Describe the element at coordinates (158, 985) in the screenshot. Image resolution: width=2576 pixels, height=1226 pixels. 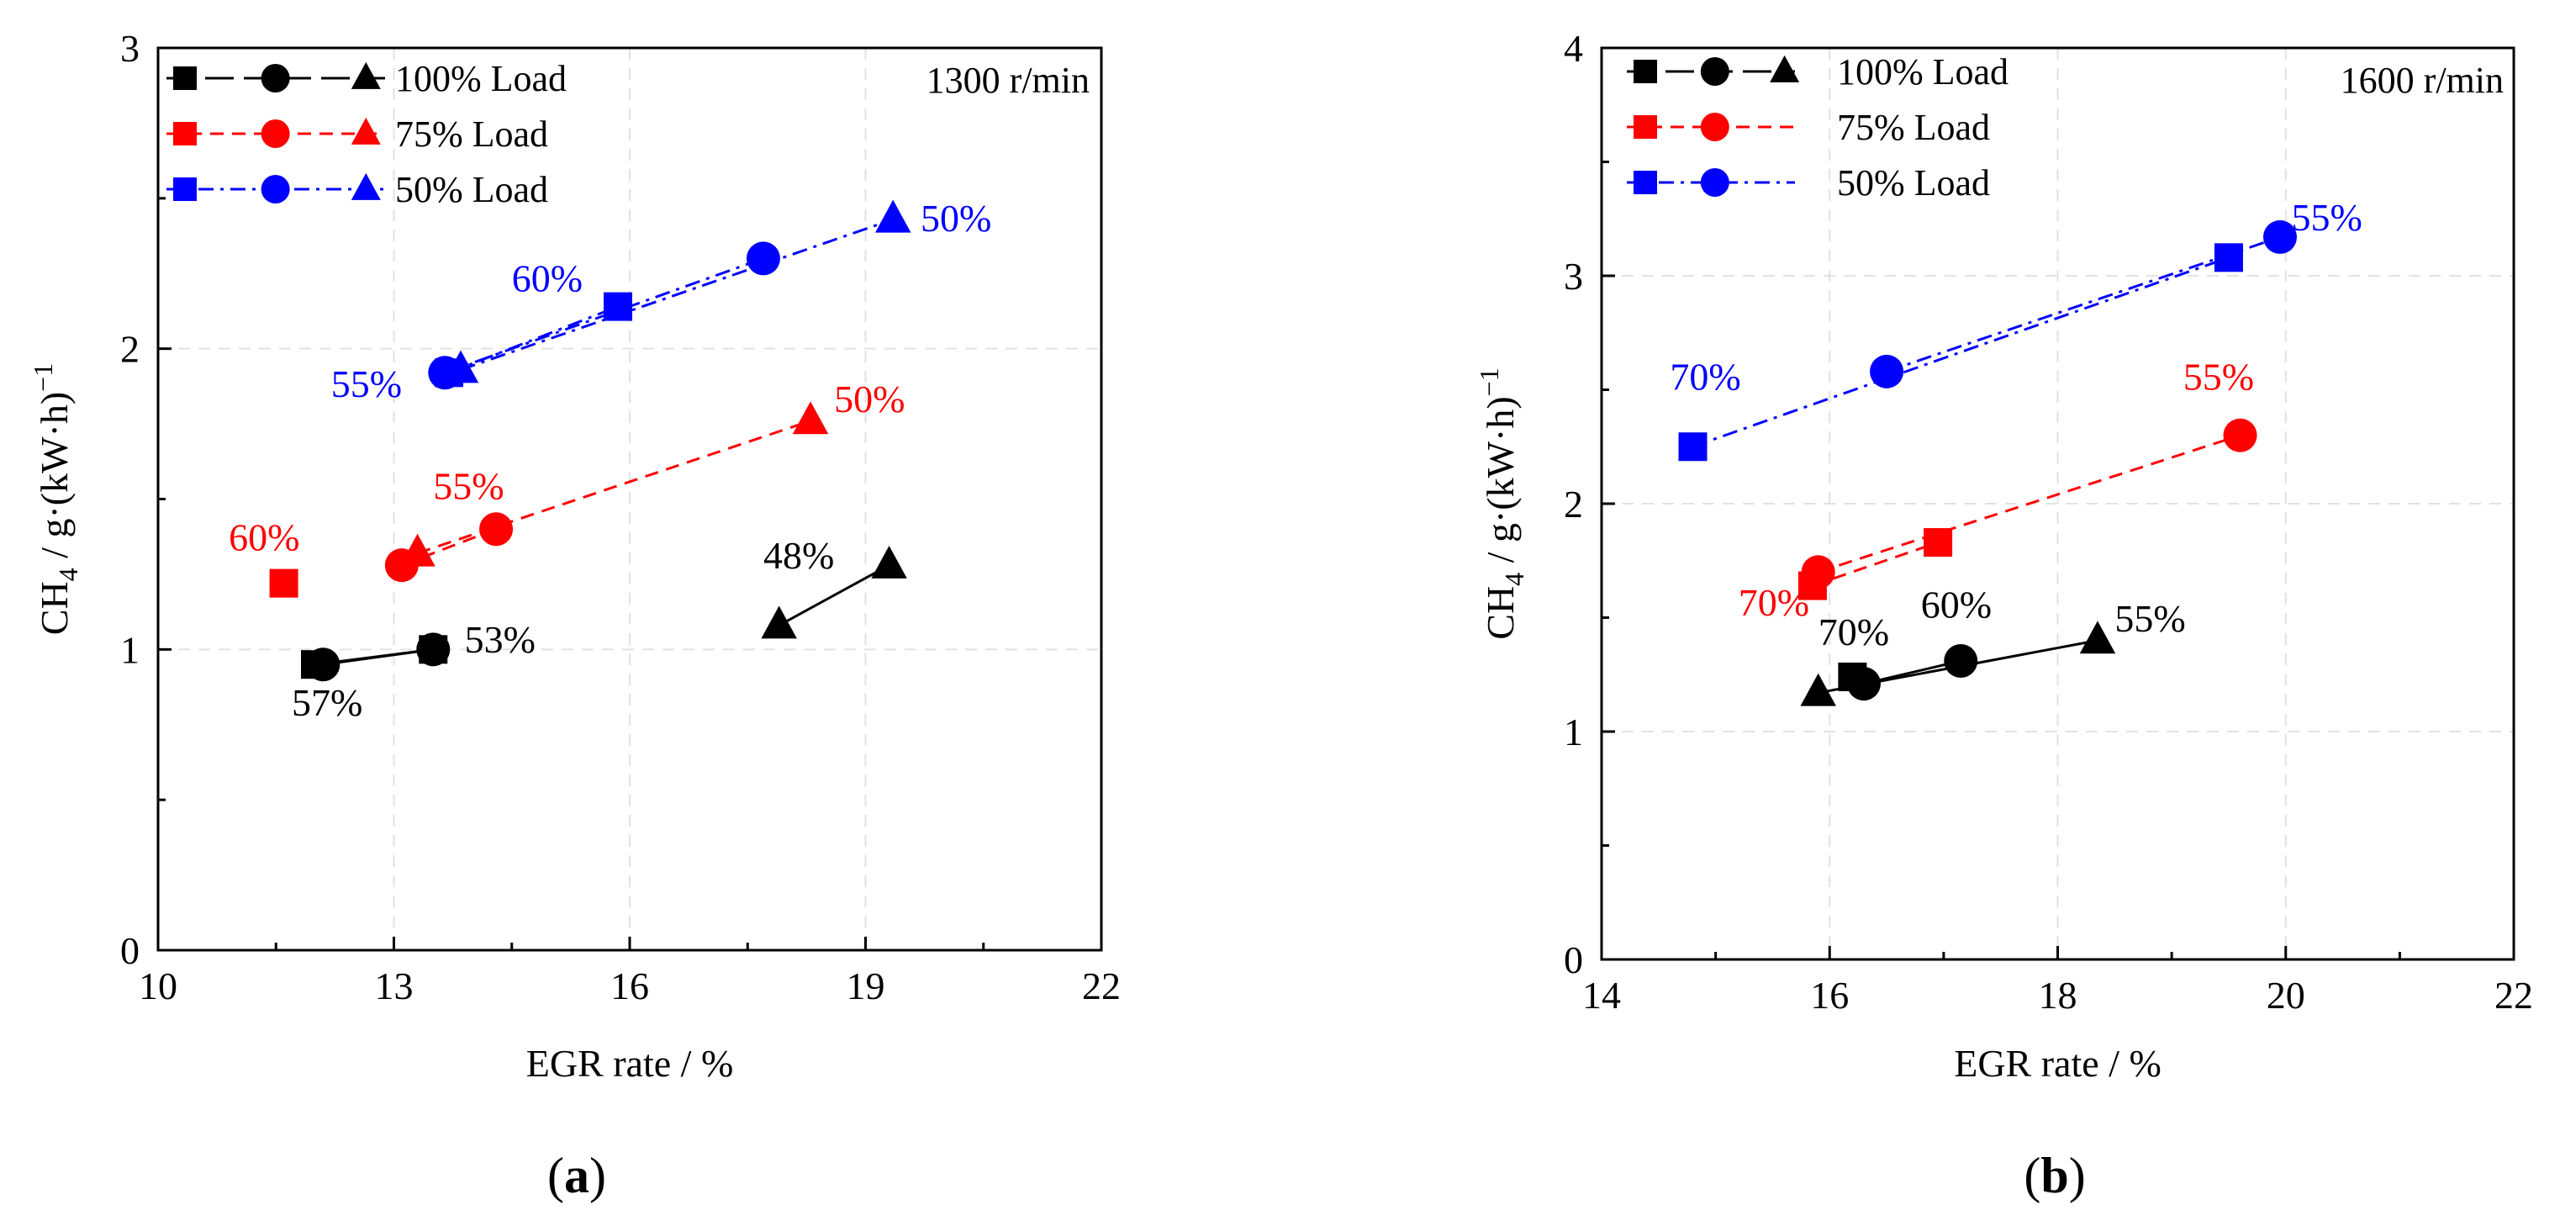
I see `x-tick-label: 10` at that location.